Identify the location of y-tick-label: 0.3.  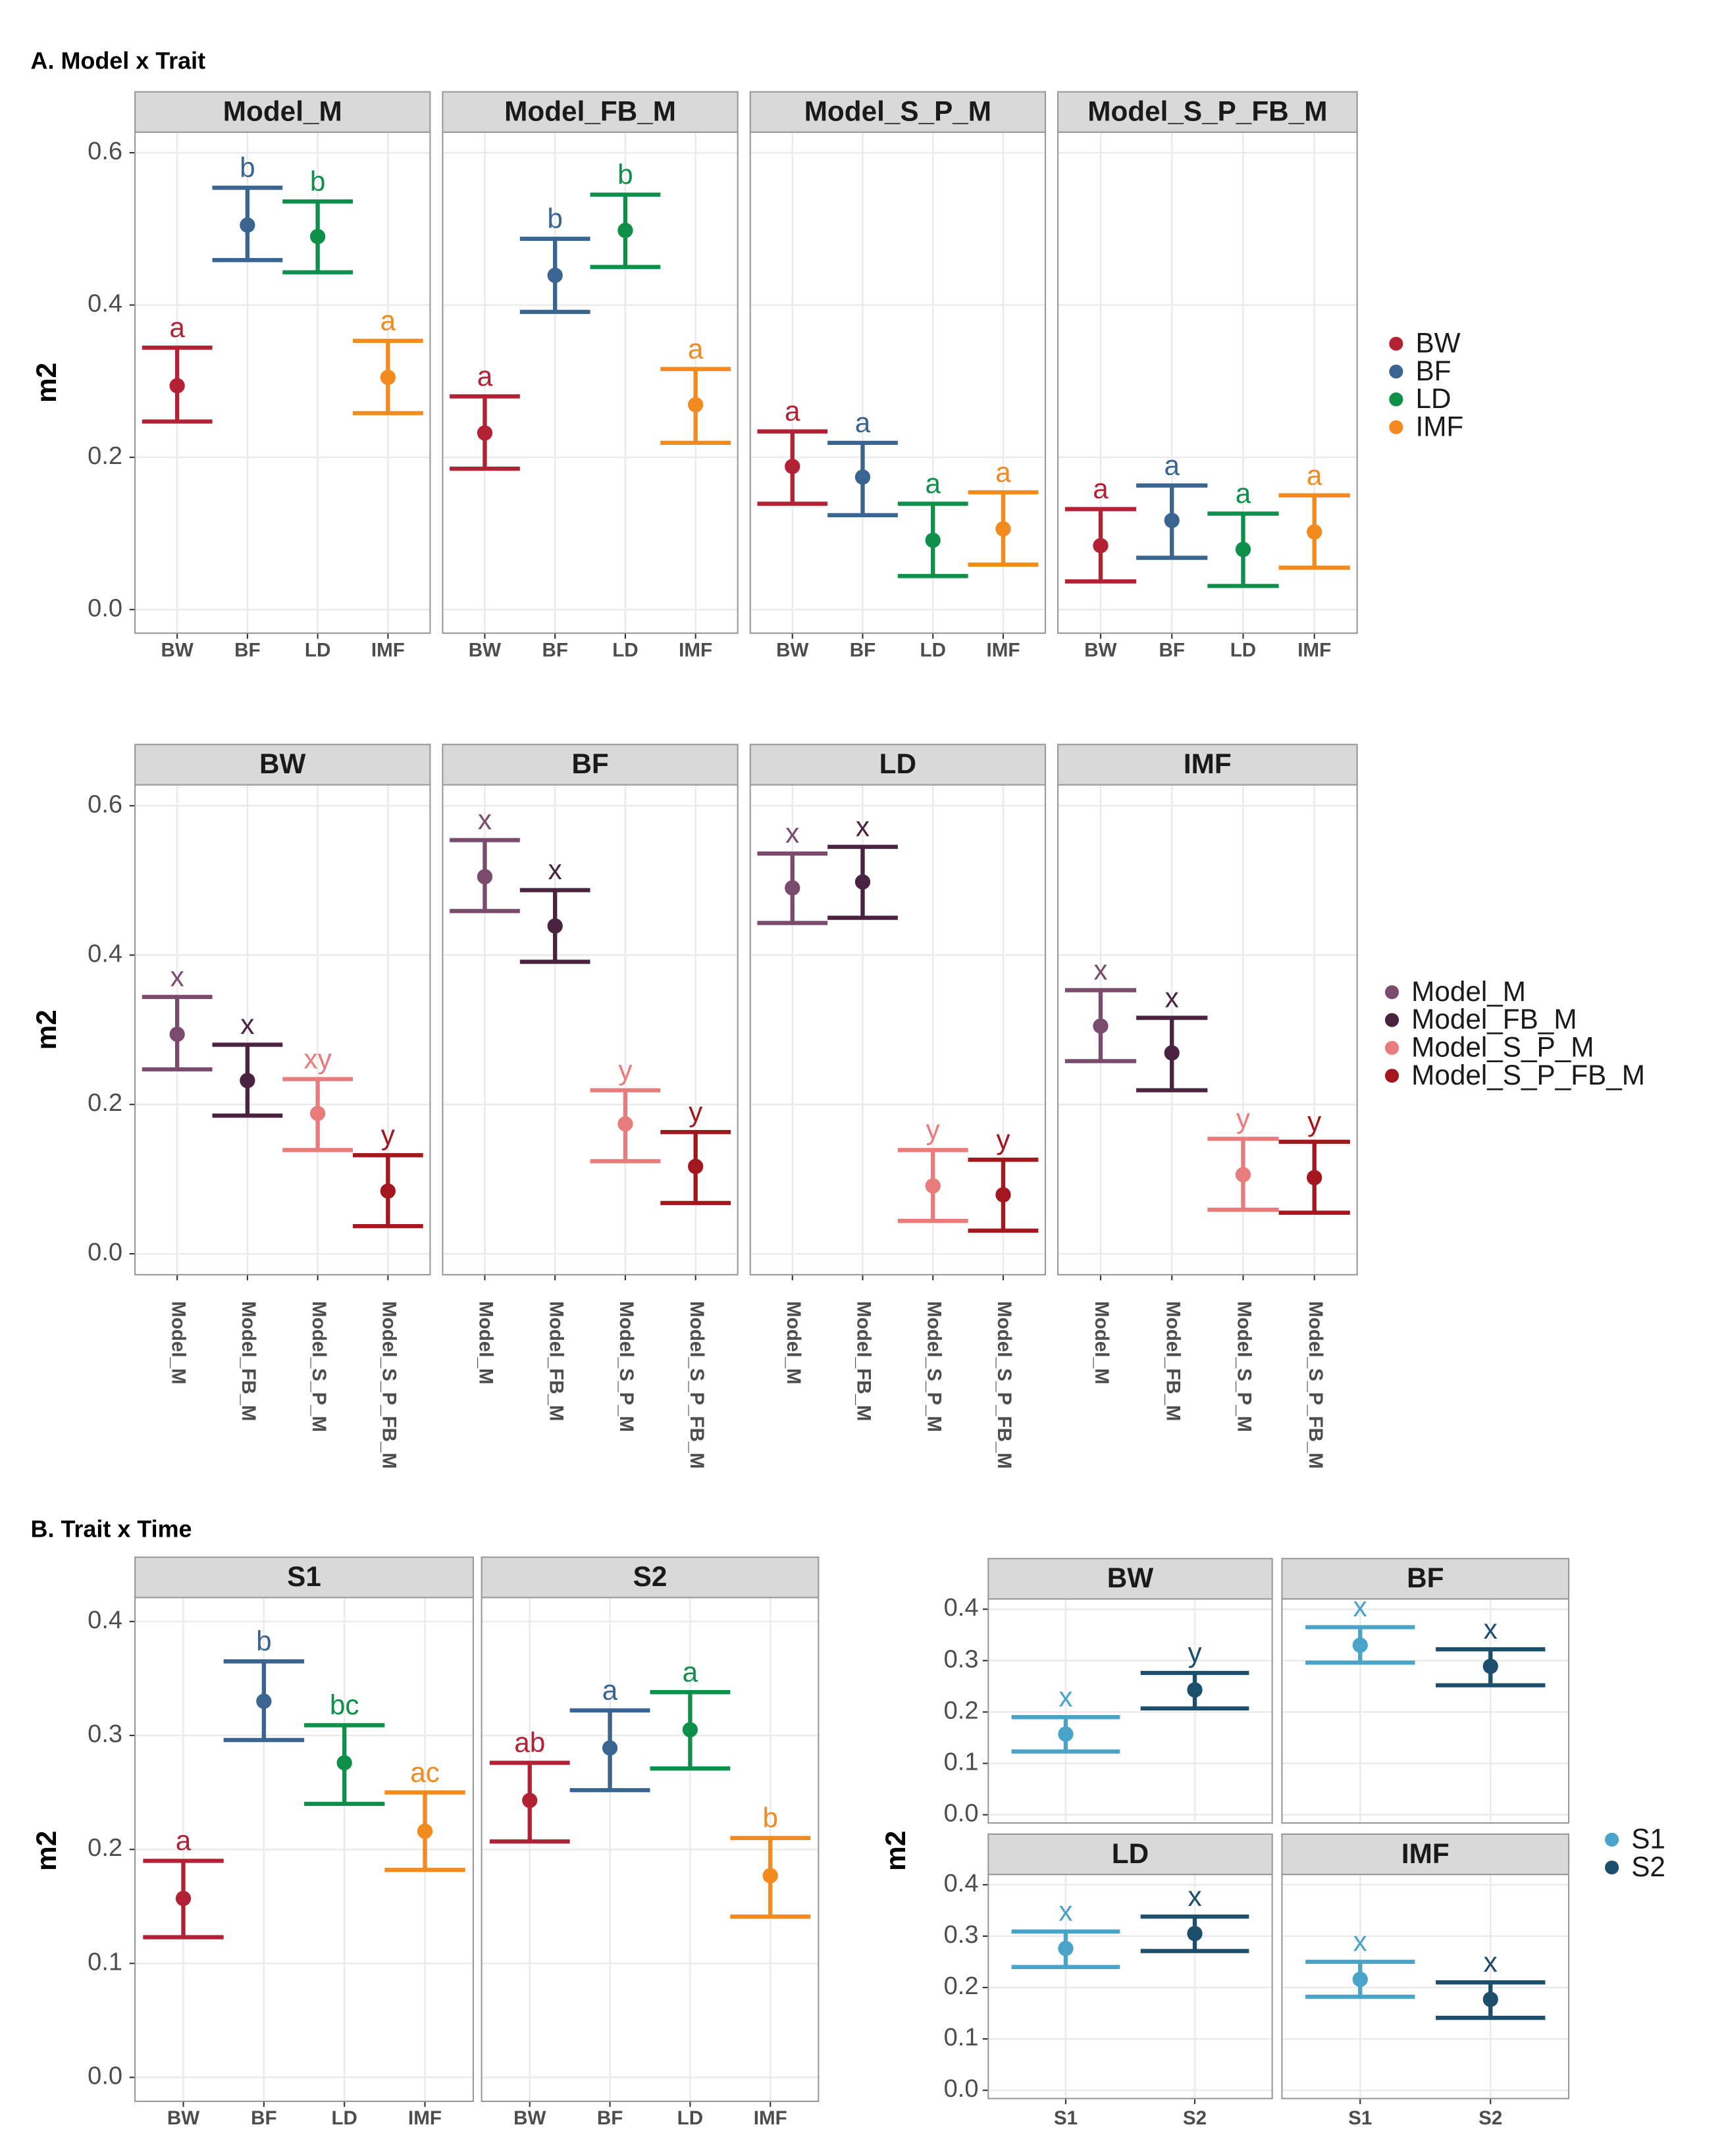
(105, 1734).